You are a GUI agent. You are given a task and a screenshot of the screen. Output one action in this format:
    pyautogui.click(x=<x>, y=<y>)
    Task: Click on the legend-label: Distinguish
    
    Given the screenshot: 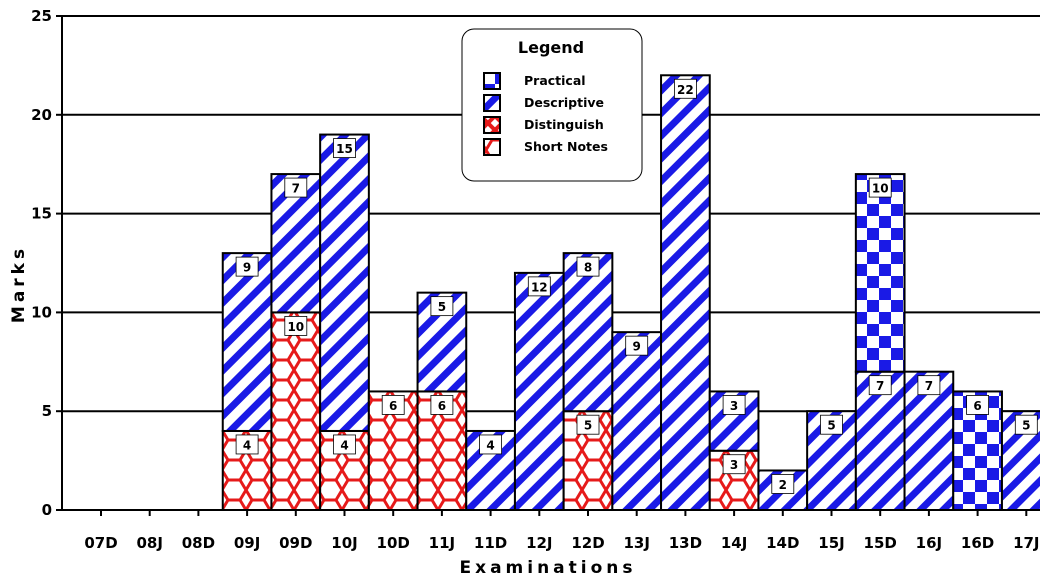 What is the action you would take?
    pyautogui.click(x=564, y=124)
    